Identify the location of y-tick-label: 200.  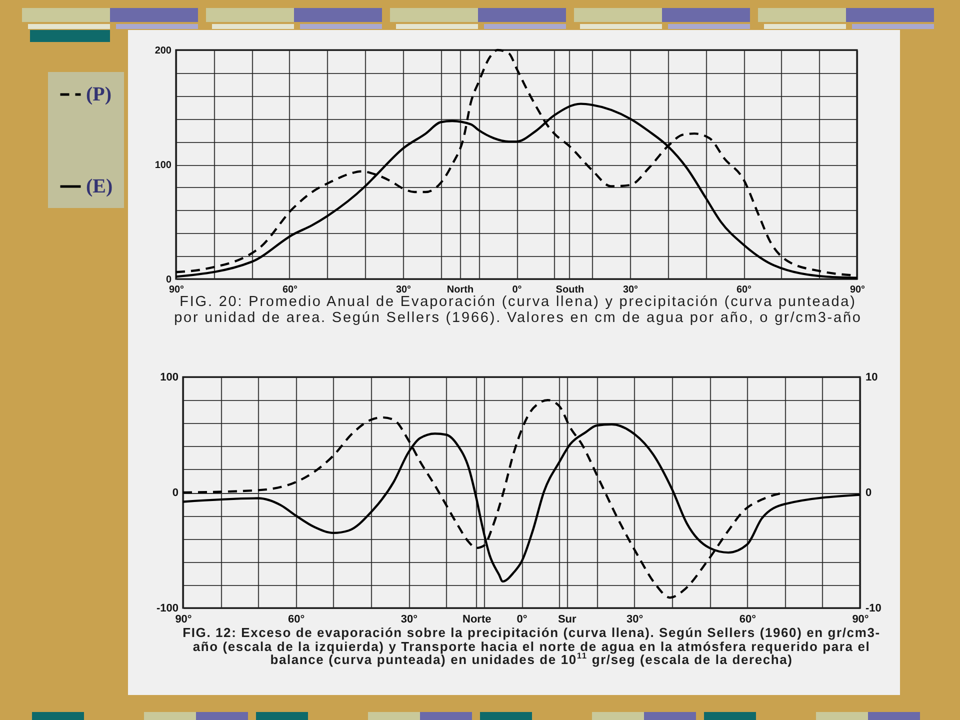
(163, 51).